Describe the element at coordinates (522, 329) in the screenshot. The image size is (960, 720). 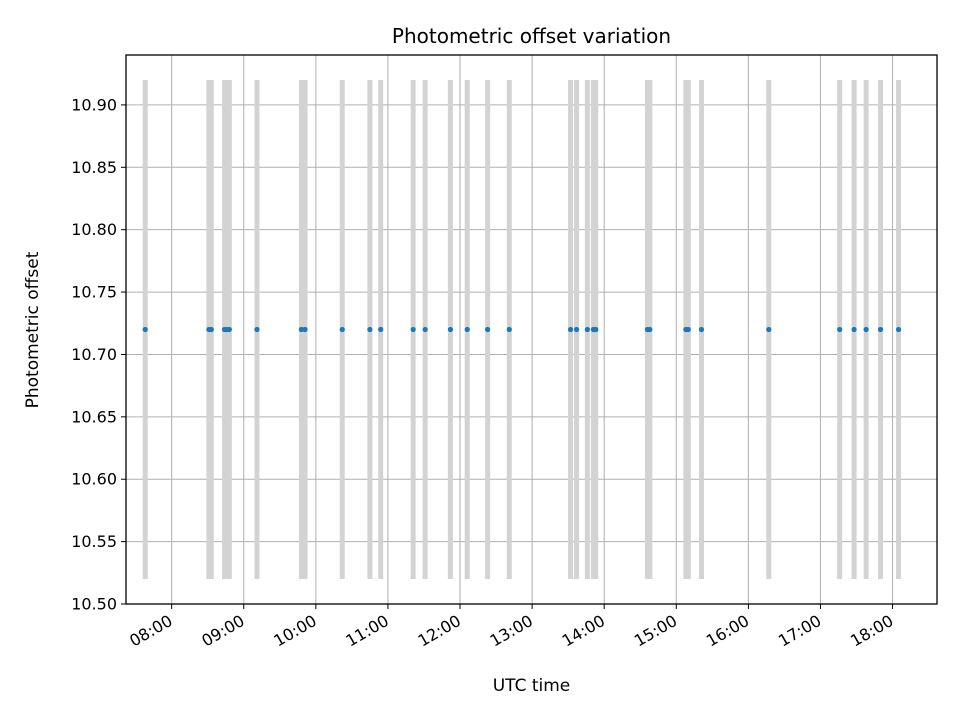
I see `data-points` at that location.